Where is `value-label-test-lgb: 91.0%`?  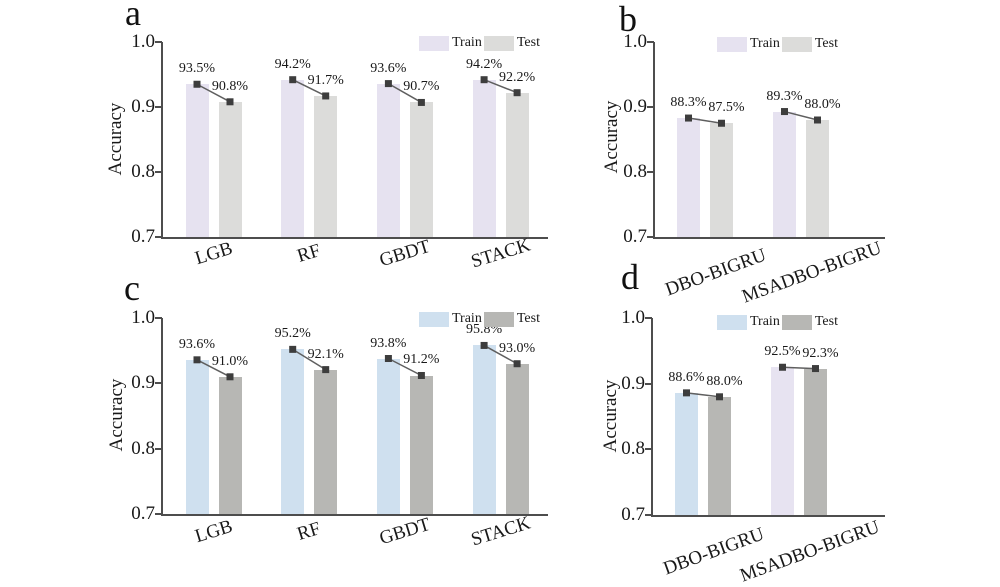
value-label-test-lgb: 91.0% is located at coordinates (230, 361).